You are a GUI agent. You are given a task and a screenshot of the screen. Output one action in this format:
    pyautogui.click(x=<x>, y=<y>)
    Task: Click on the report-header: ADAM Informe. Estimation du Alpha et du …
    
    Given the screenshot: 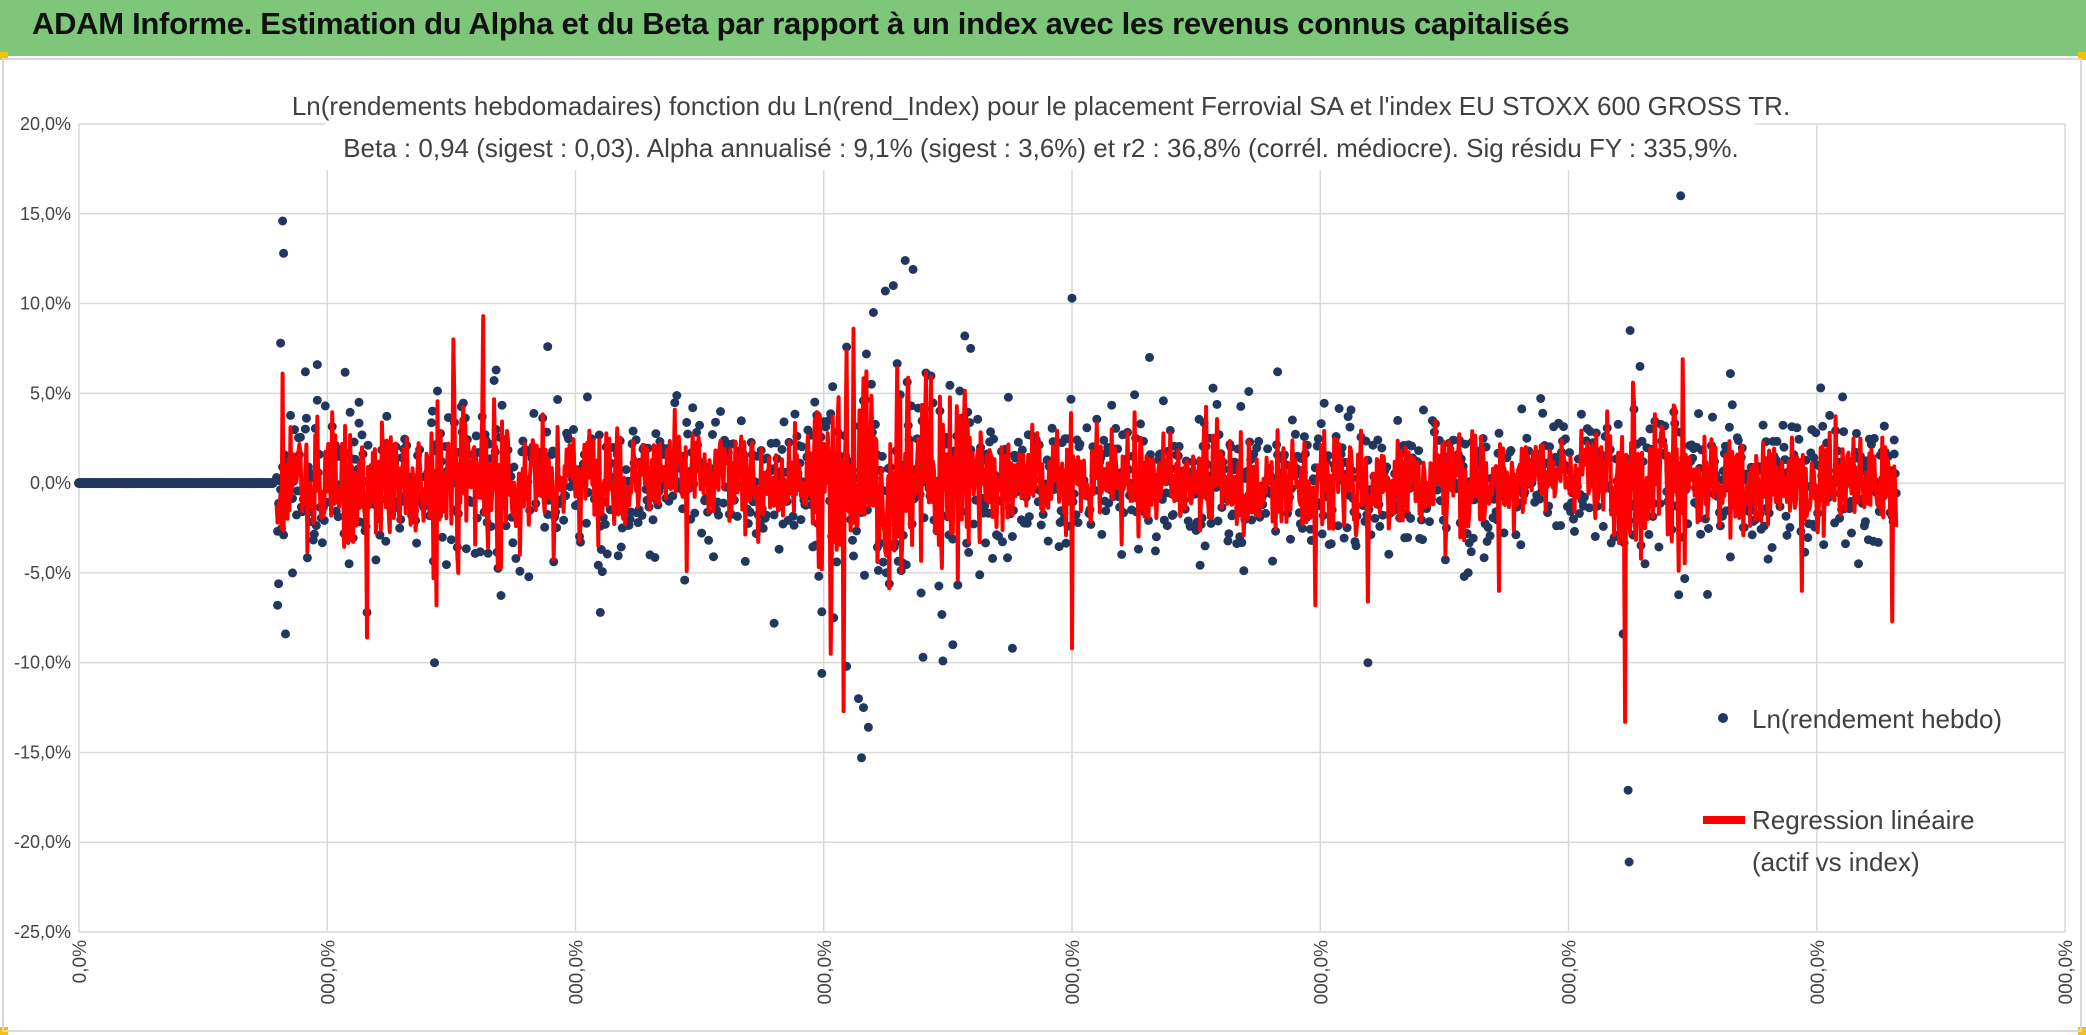 What is the action you would take?
    pyautogui.click(x=1043, y=28)
    